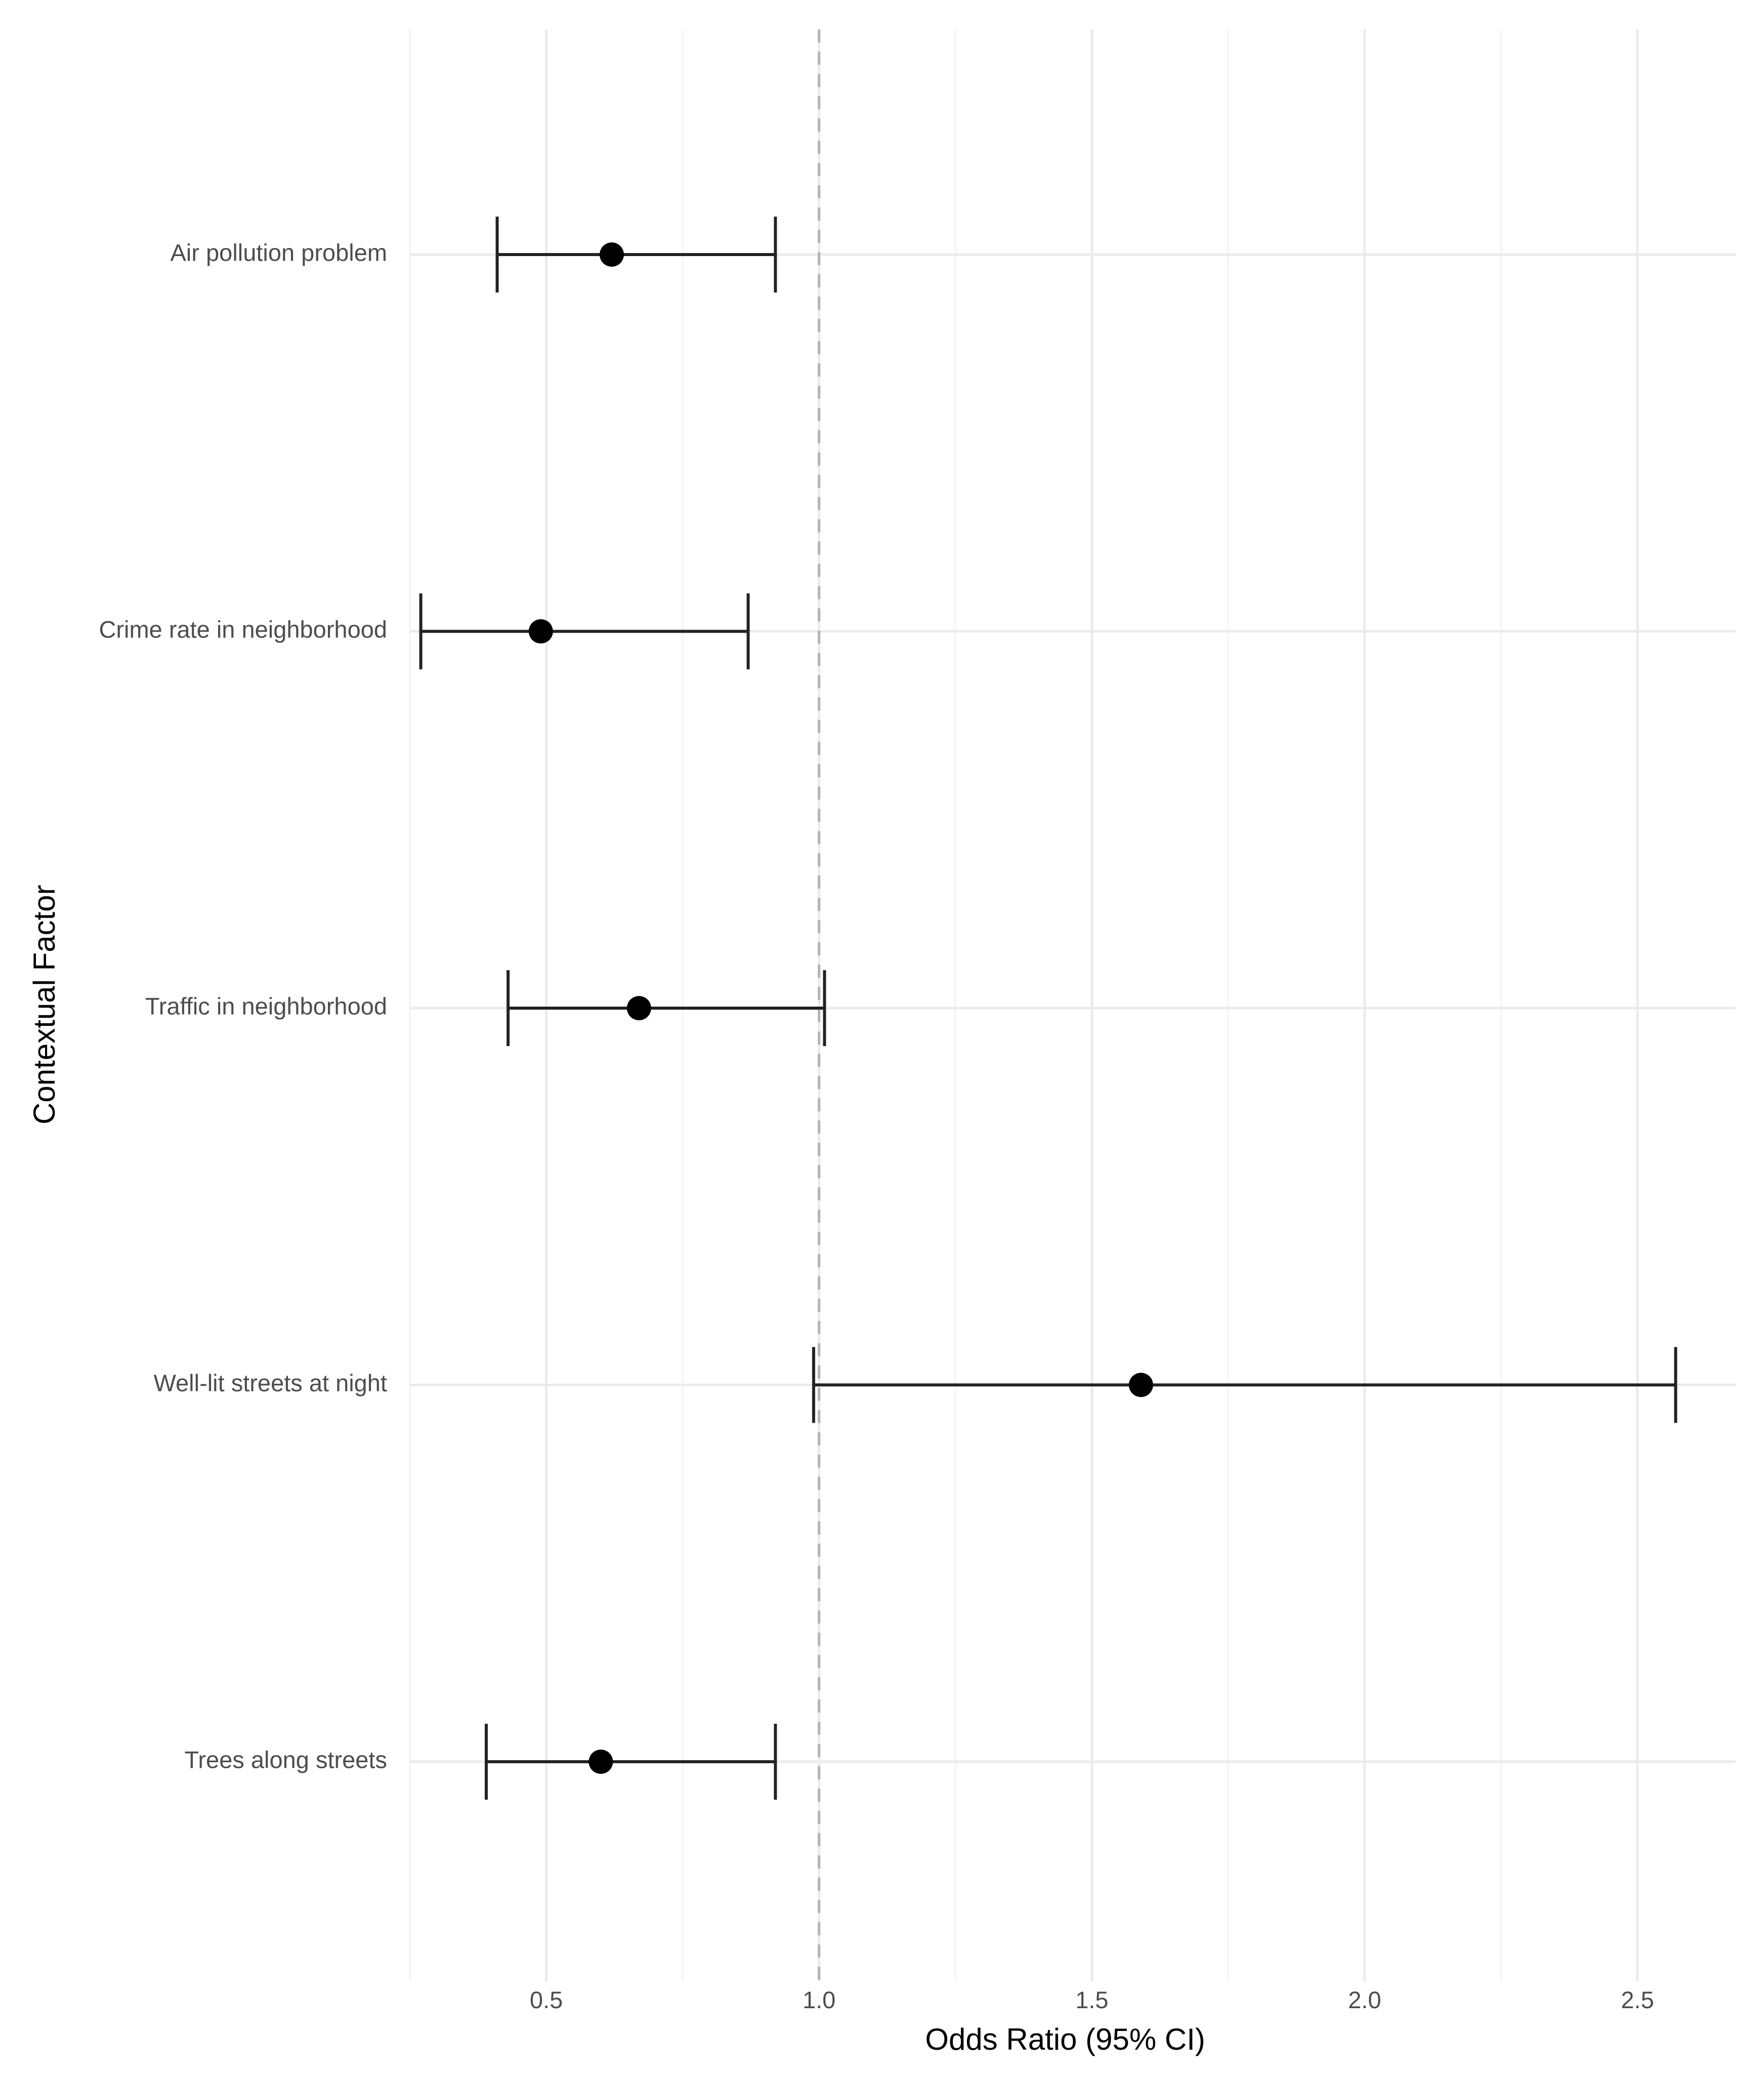 This screenshot has height=2076, width=1764. Describe the element at coordinates (270, 1382) in the screenshot. I see `y-tick-label: Well-lit streets at night` at that location.